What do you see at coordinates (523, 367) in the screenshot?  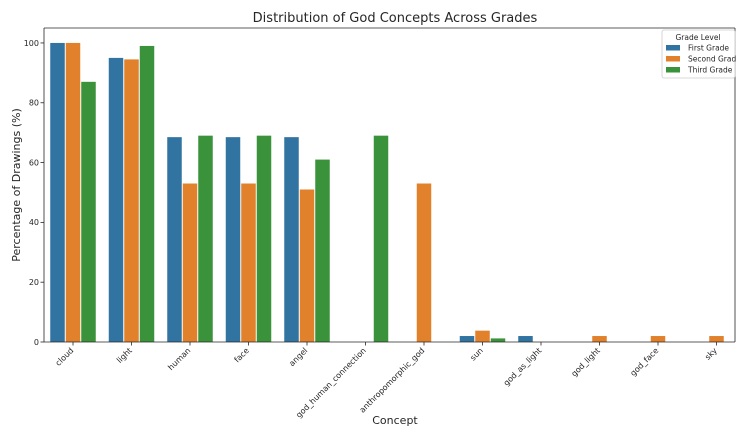 I see `x-tick-label-god_as_light: god_as_light` at bounding box center [523, 367].